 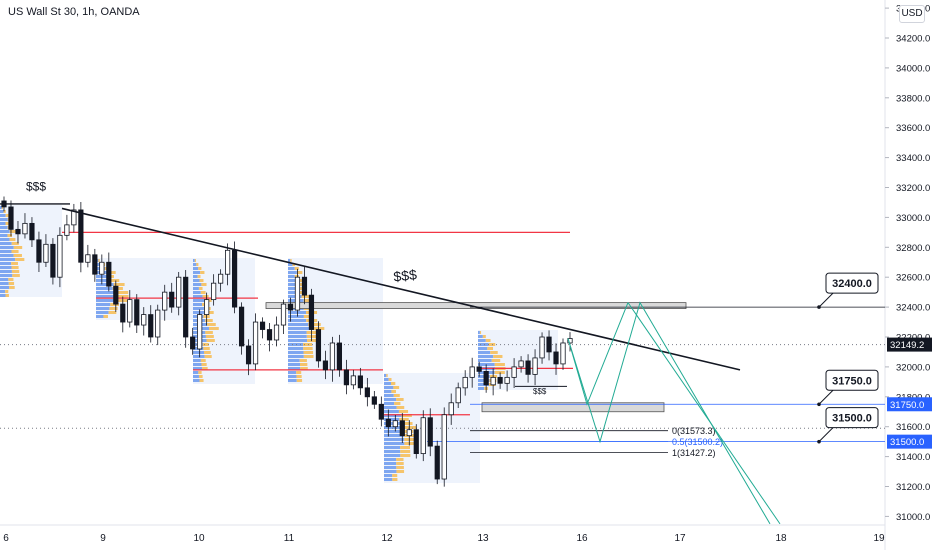 What do you see at coordinates (913, 188) in the screenshot?
I see `y-tick-label: 33200.0` at bounding box center [913, 188].